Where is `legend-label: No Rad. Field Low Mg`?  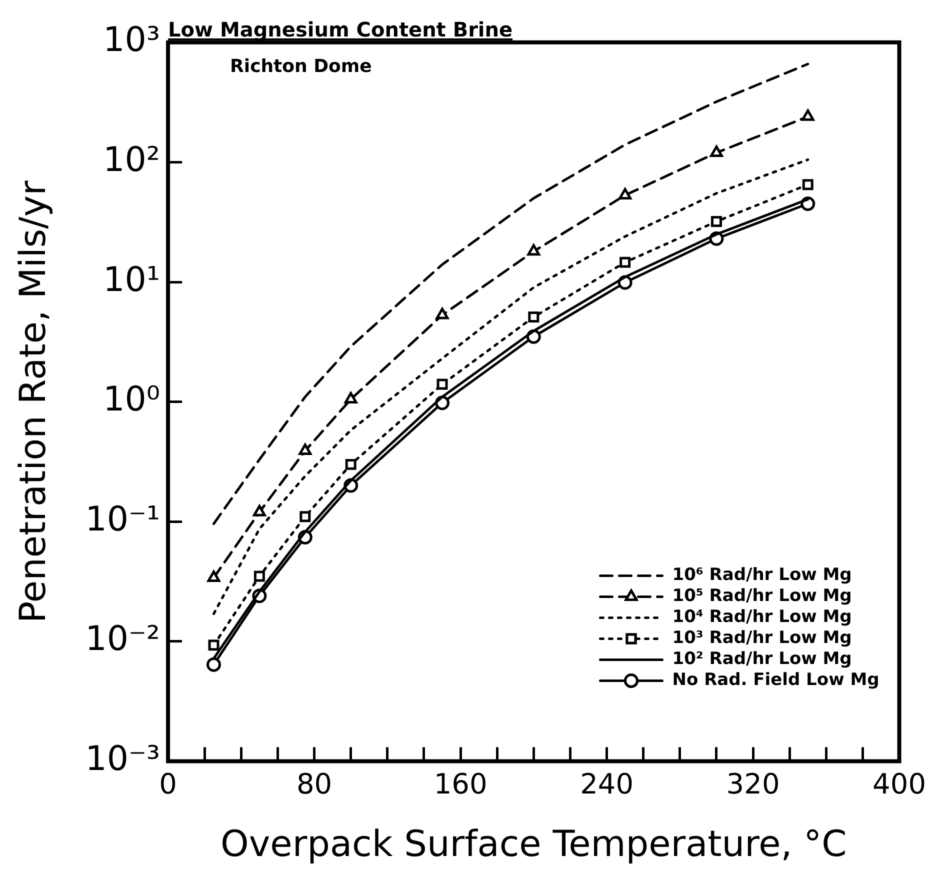
legend-label: No Rad. Field Low Mg is located at coordinates (776, 680).